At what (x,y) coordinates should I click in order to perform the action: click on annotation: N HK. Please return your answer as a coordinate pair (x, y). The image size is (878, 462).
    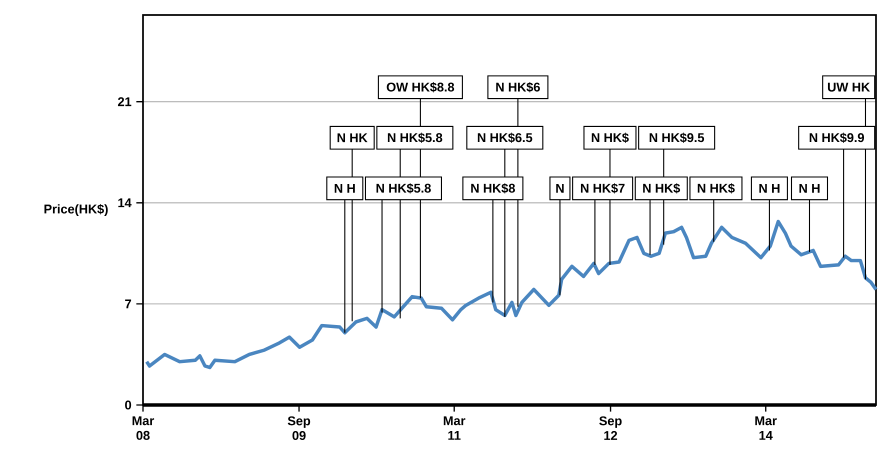
    Looking at the image, I should click on (353, 137).